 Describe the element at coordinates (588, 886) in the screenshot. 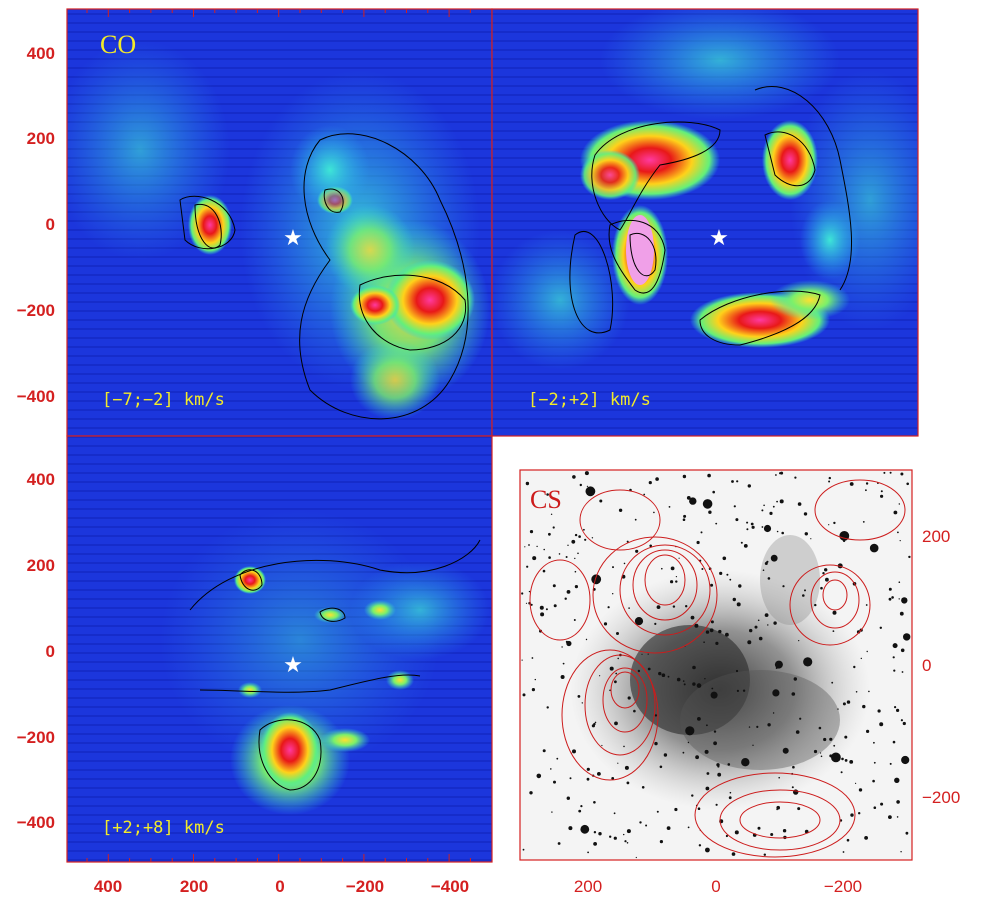

I see `cs-x-tick-label: 200` at that location.